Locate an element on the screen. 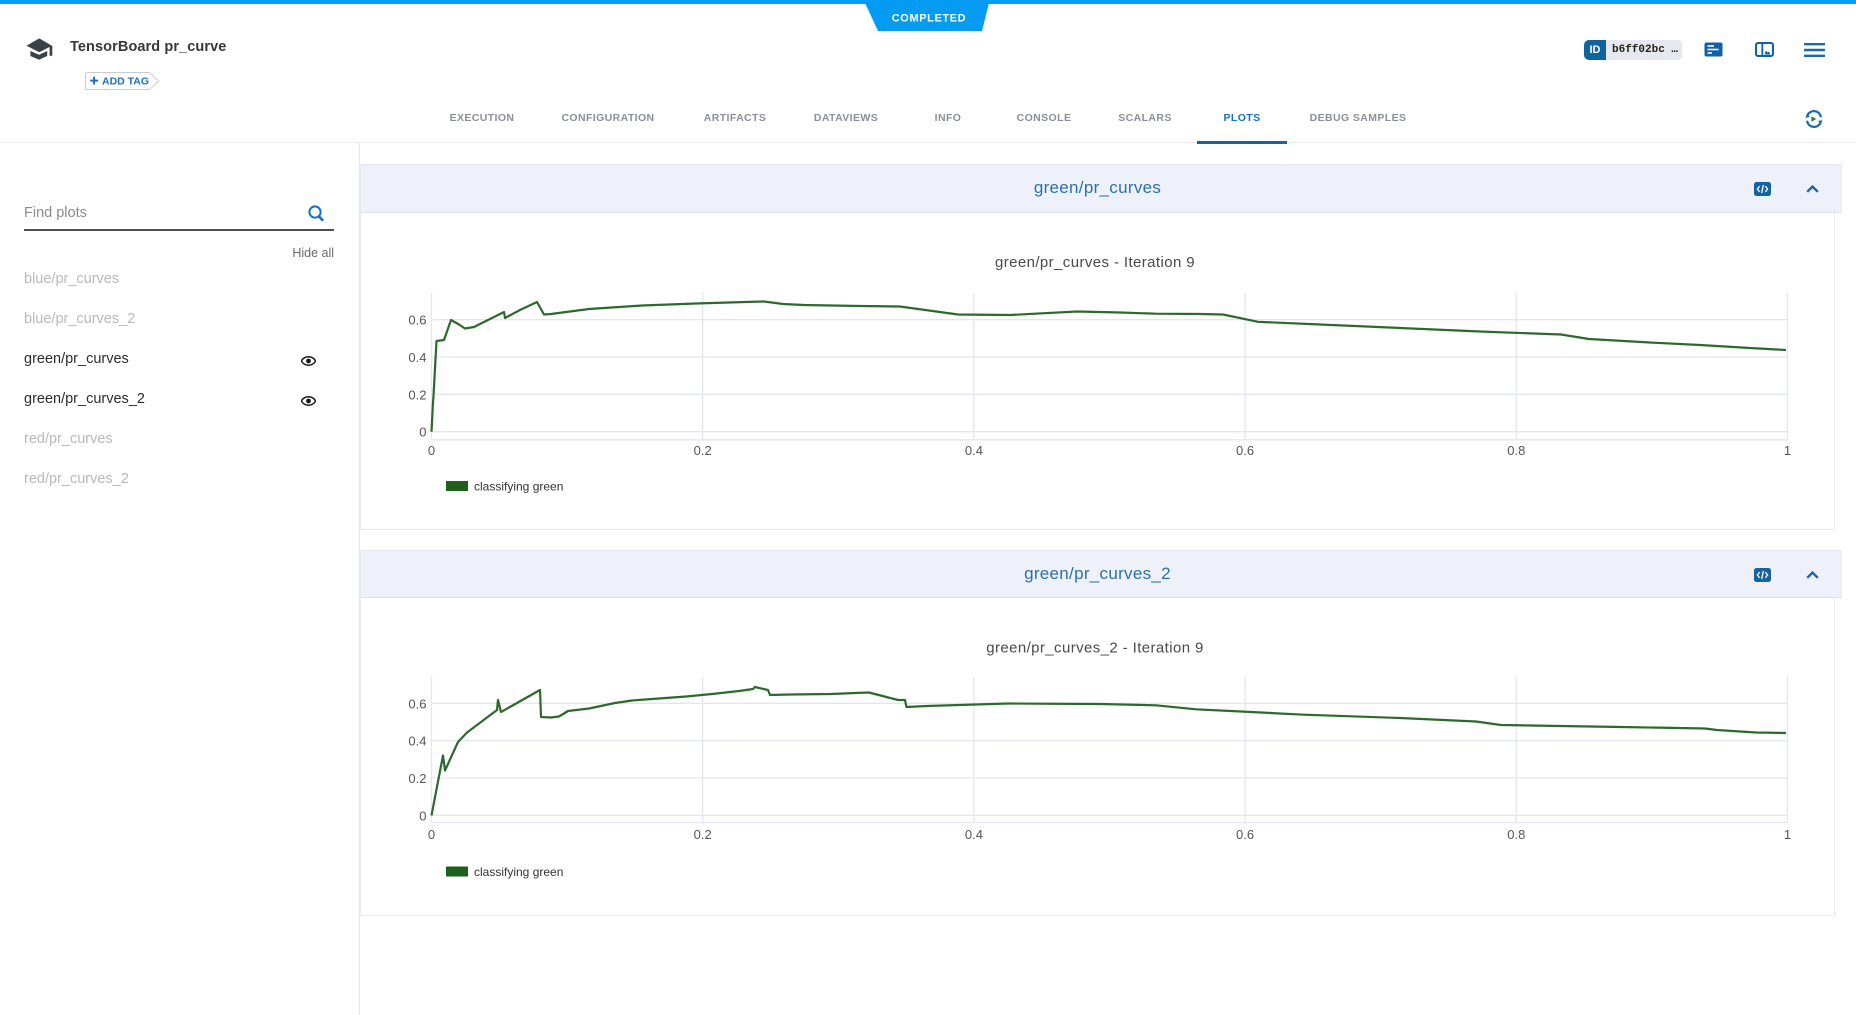 The image size is (1856, 1015). svg-text:green/pr_curves_2 - Iteration: green/pr_curves_2 - Iteration 9 is located at coordinates (1095, 648).